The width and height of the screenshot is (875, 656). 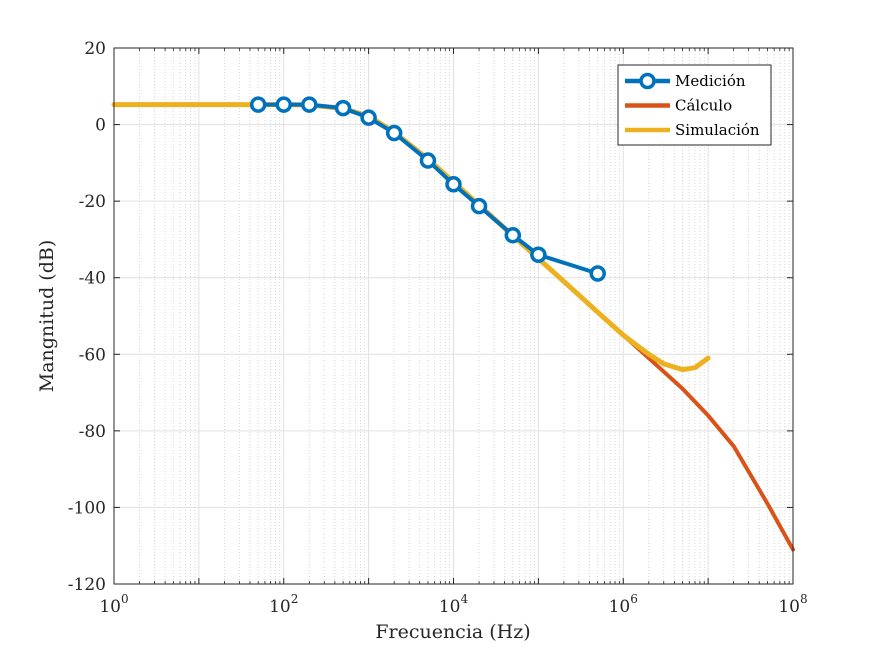 What do you see at coordinates (647, 81) in the screenshot?
I see `legend-marker` at bounding box center [647, 81].